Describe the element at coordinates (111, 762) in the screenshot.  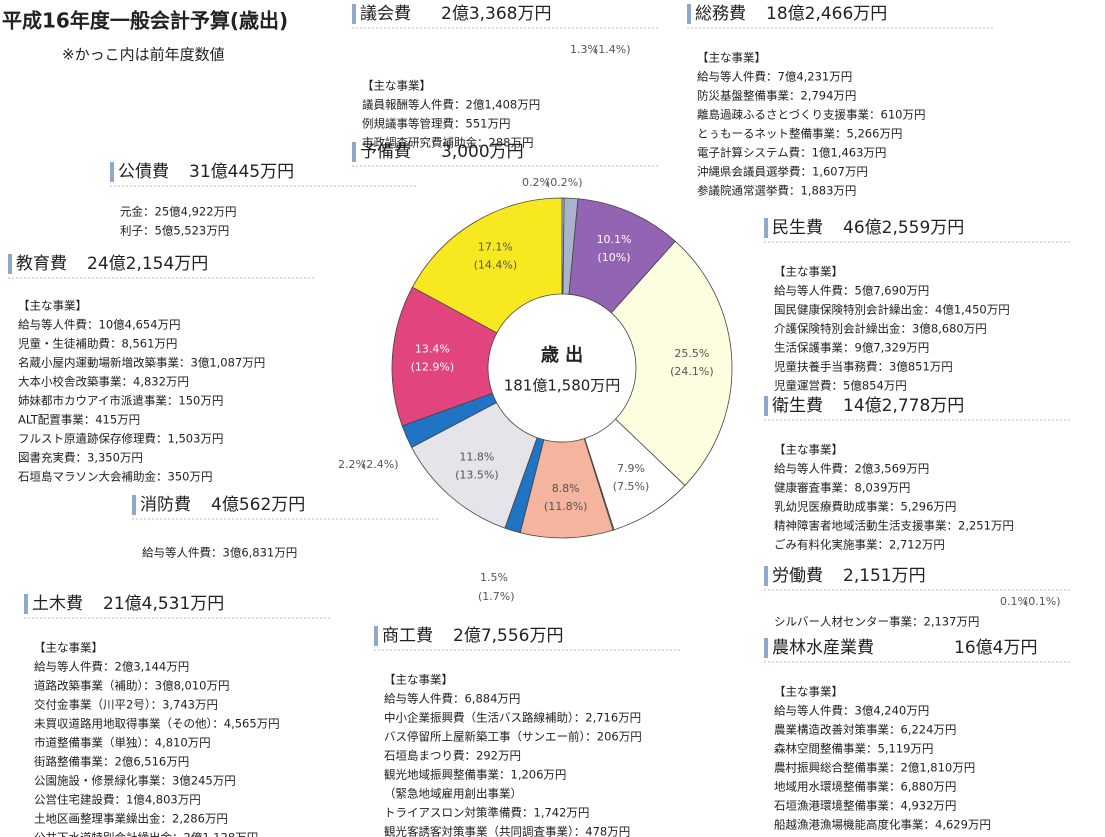
I see `section-item: 街路整備事業：2億6,516万円` at that location.